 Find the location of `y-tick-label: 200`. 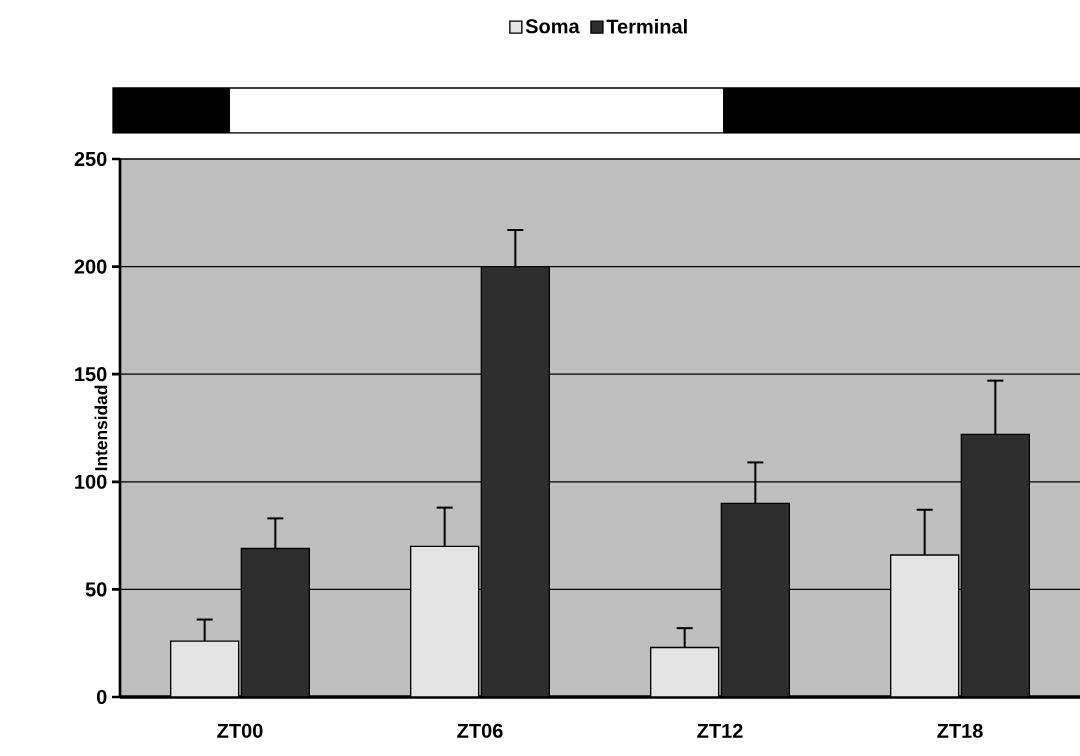

y-tick-label: 200 is located at coordinates (90, 266).